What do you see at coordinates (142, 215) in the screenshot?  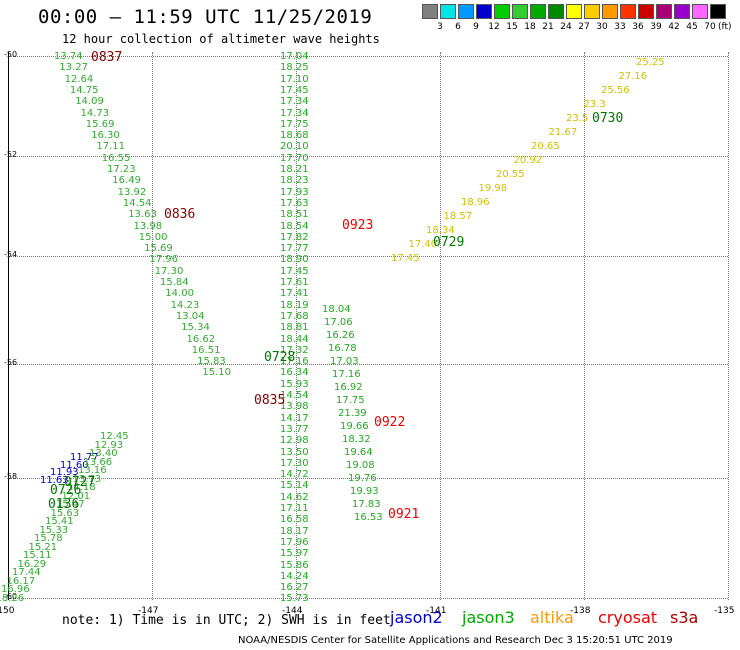 I see `swh-value: 13.63` at bounding box center [142, 215].